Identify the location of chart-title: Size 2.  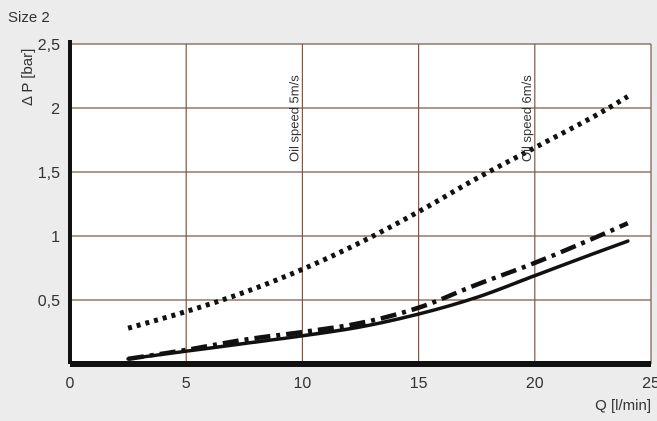
(29, 17).